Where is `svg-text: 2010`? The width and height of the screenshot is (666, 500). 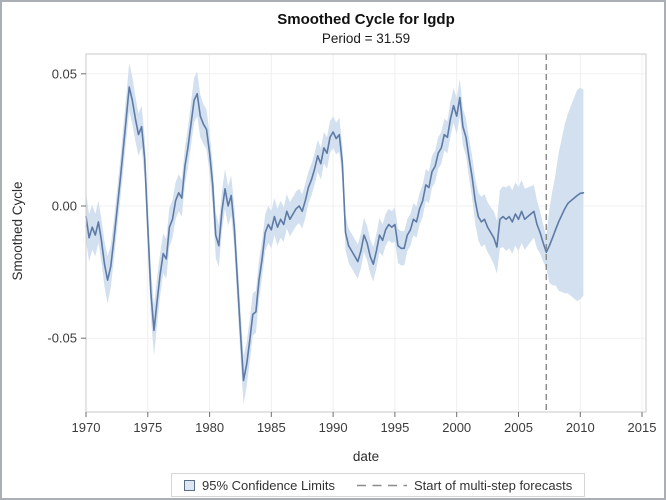
svg-text: 2010 is located at coordinates (580, 427).